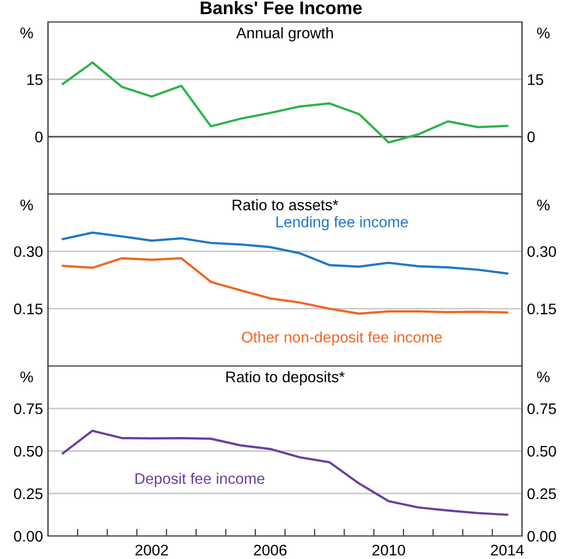 The height and width of the screenshot is (559, 562). Describe the element at coordinates (541, 451) in the screenshot. I see `y2-tick-label: 0.50` at that location.